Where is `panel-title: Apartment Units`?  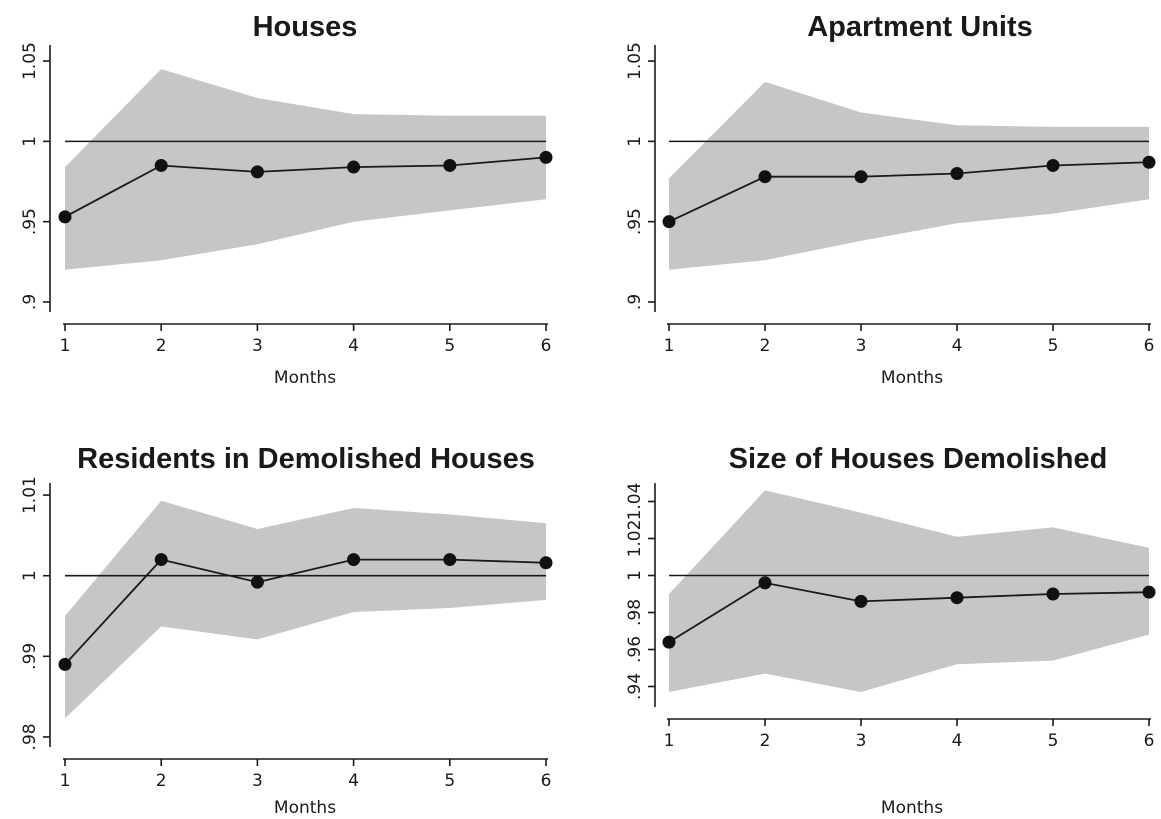
panel-title: Apartment Units is located at coordinates (920, 27).